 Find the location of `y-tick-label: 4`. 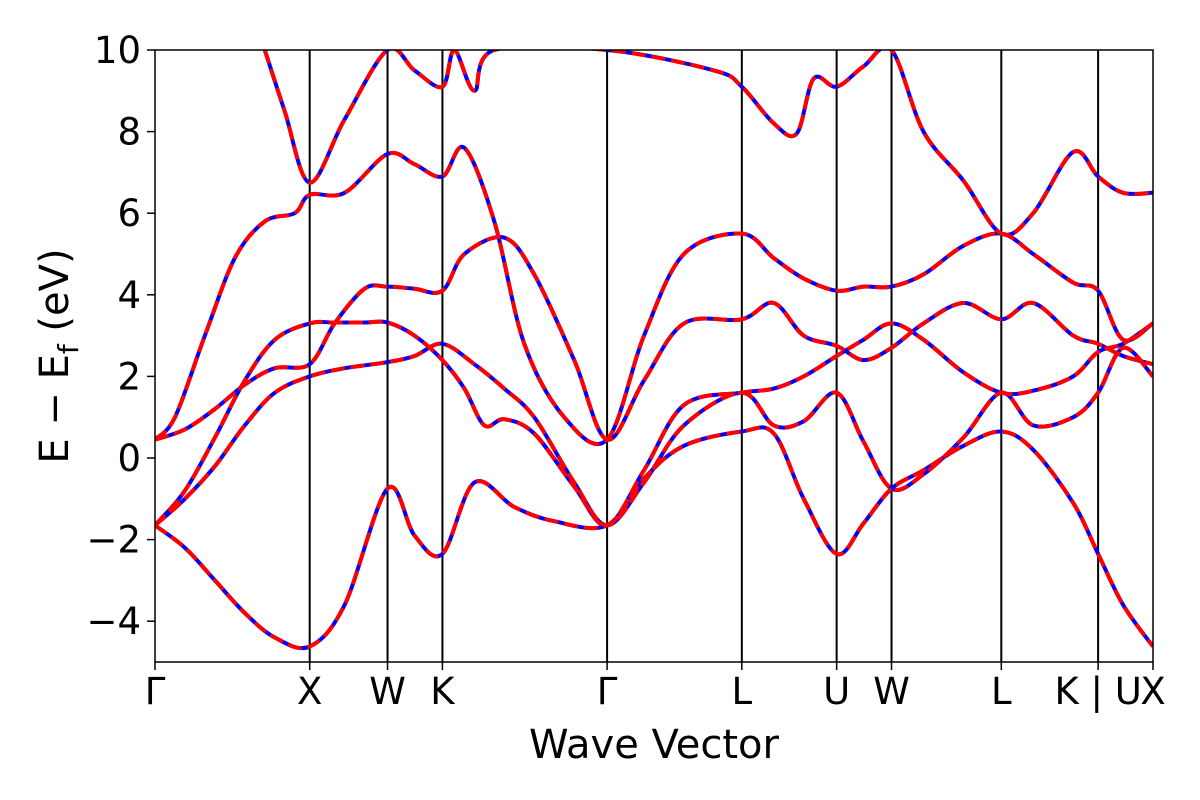

y-tick-label: 4 is located at coordinates (129, 295).